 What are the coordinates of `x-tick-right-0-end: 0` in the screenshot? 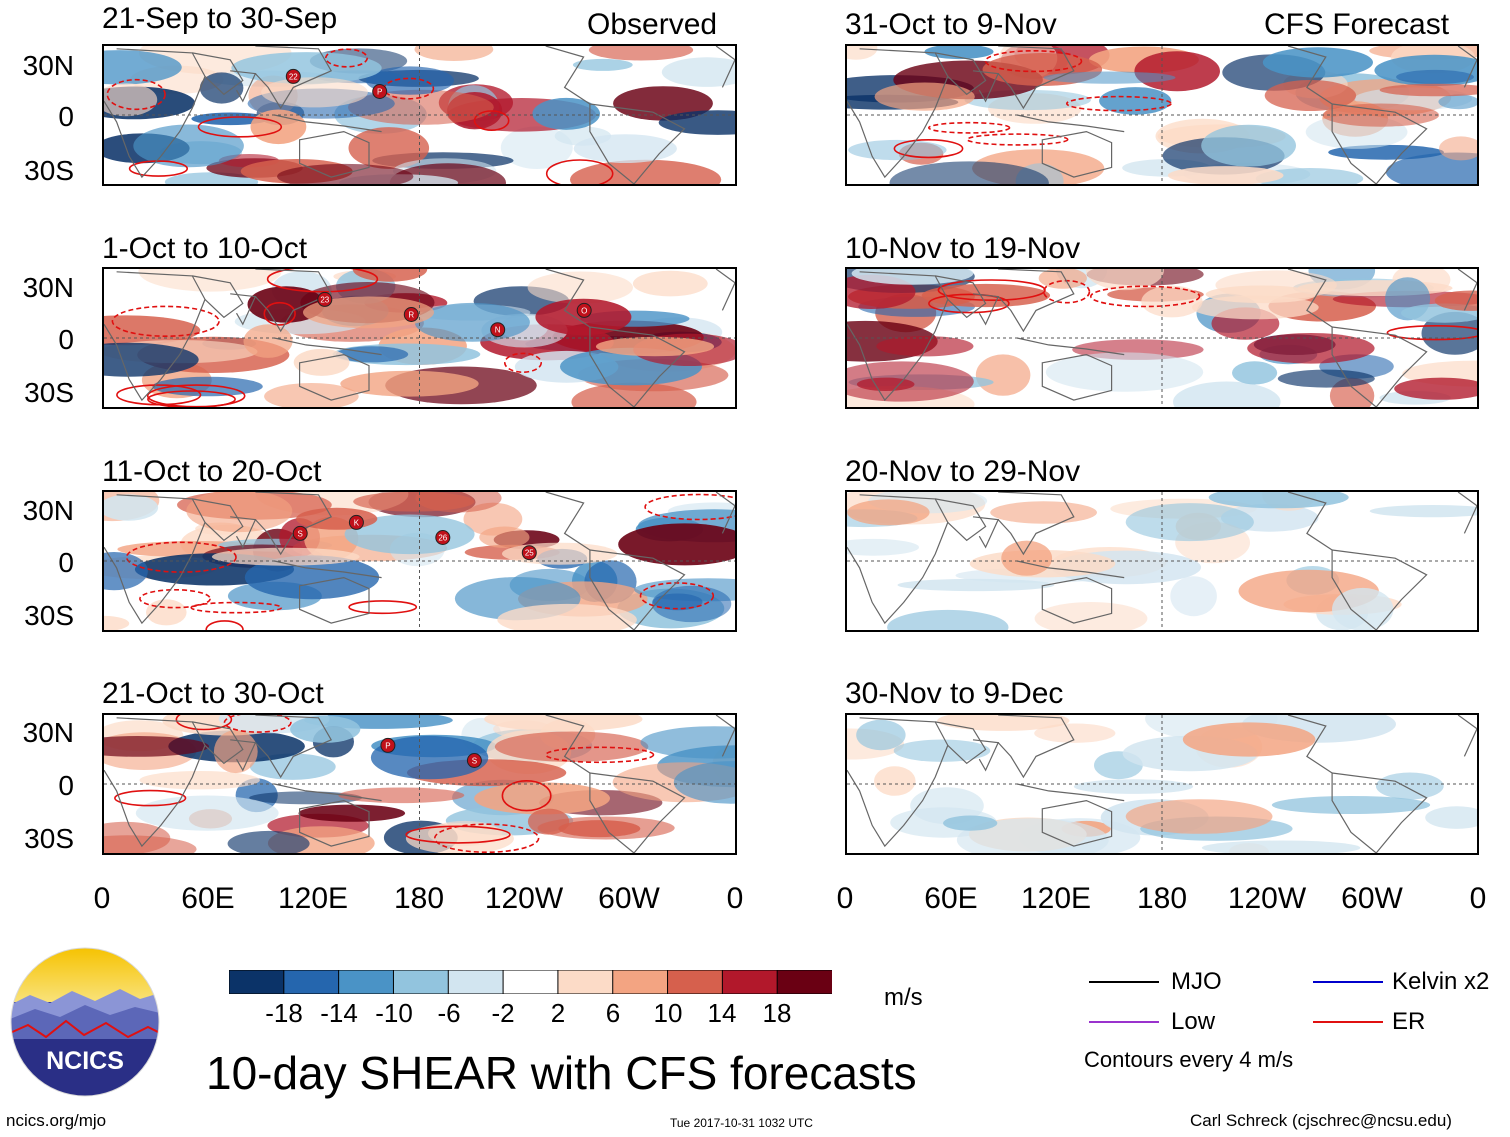 It's located at (1478, 898).